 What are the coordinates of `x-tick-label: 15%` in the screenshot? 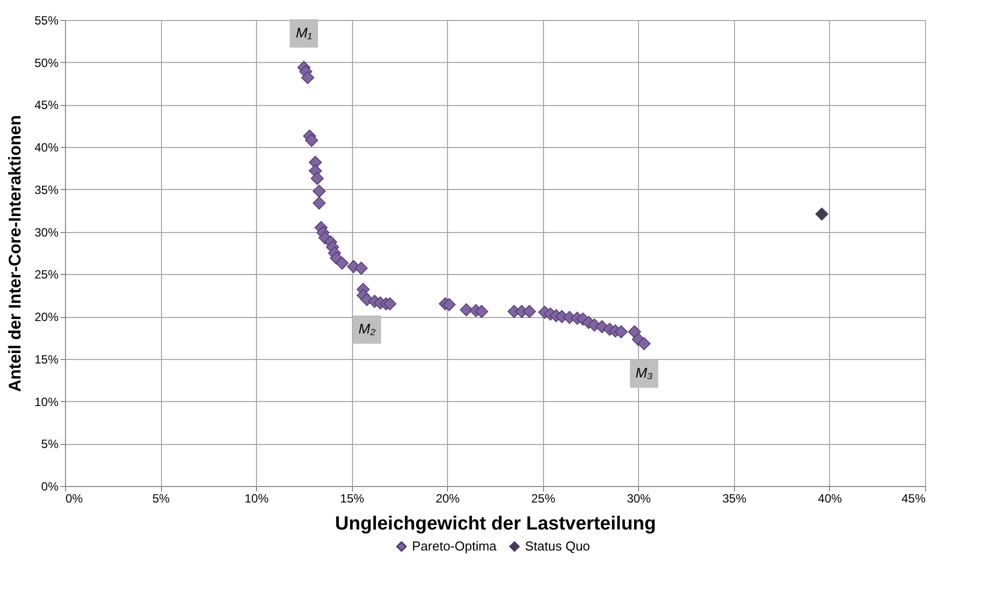 It's located at (352, 499).